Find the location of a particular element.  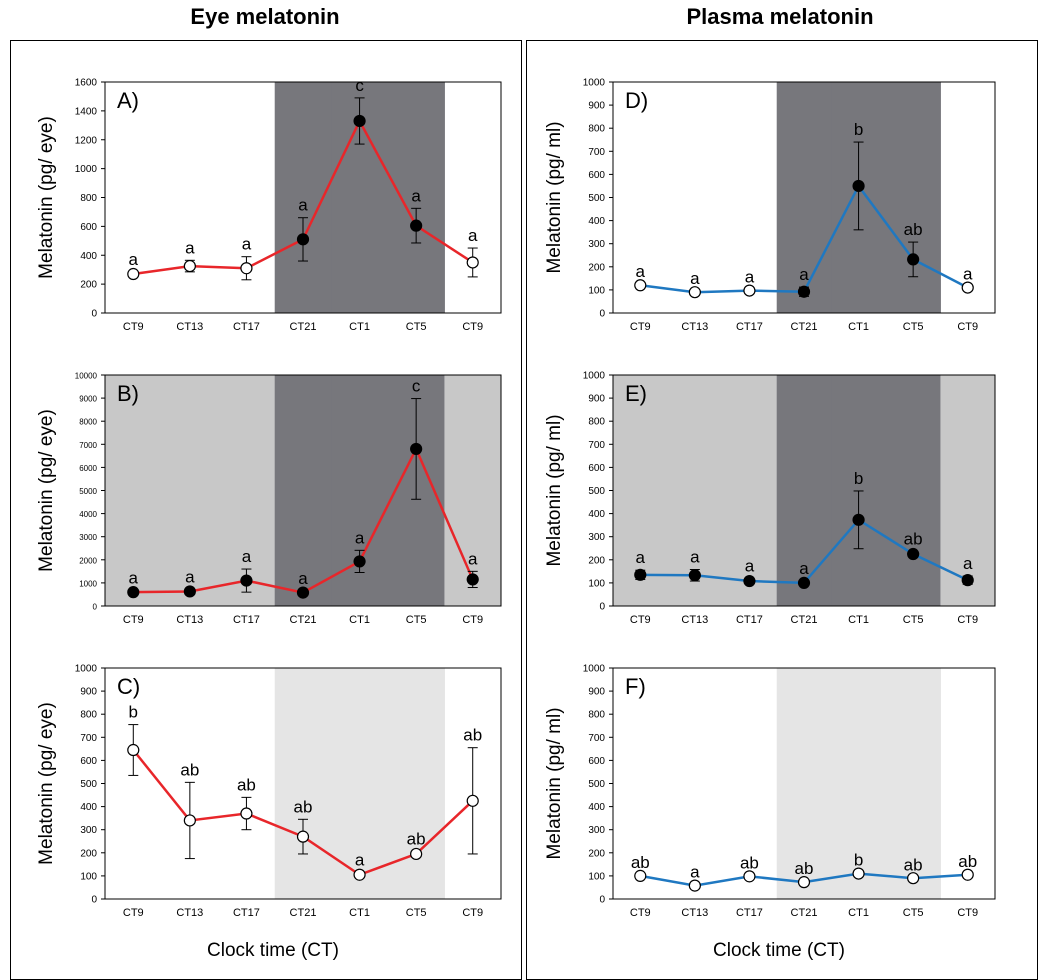

y-tick-label: 6000 is located at coordinates (88, 468).